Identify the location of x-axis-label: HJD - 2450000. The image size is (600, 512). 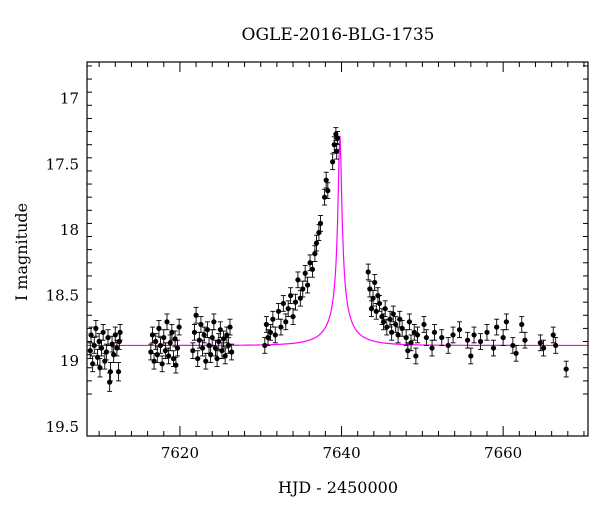
(338, 487).